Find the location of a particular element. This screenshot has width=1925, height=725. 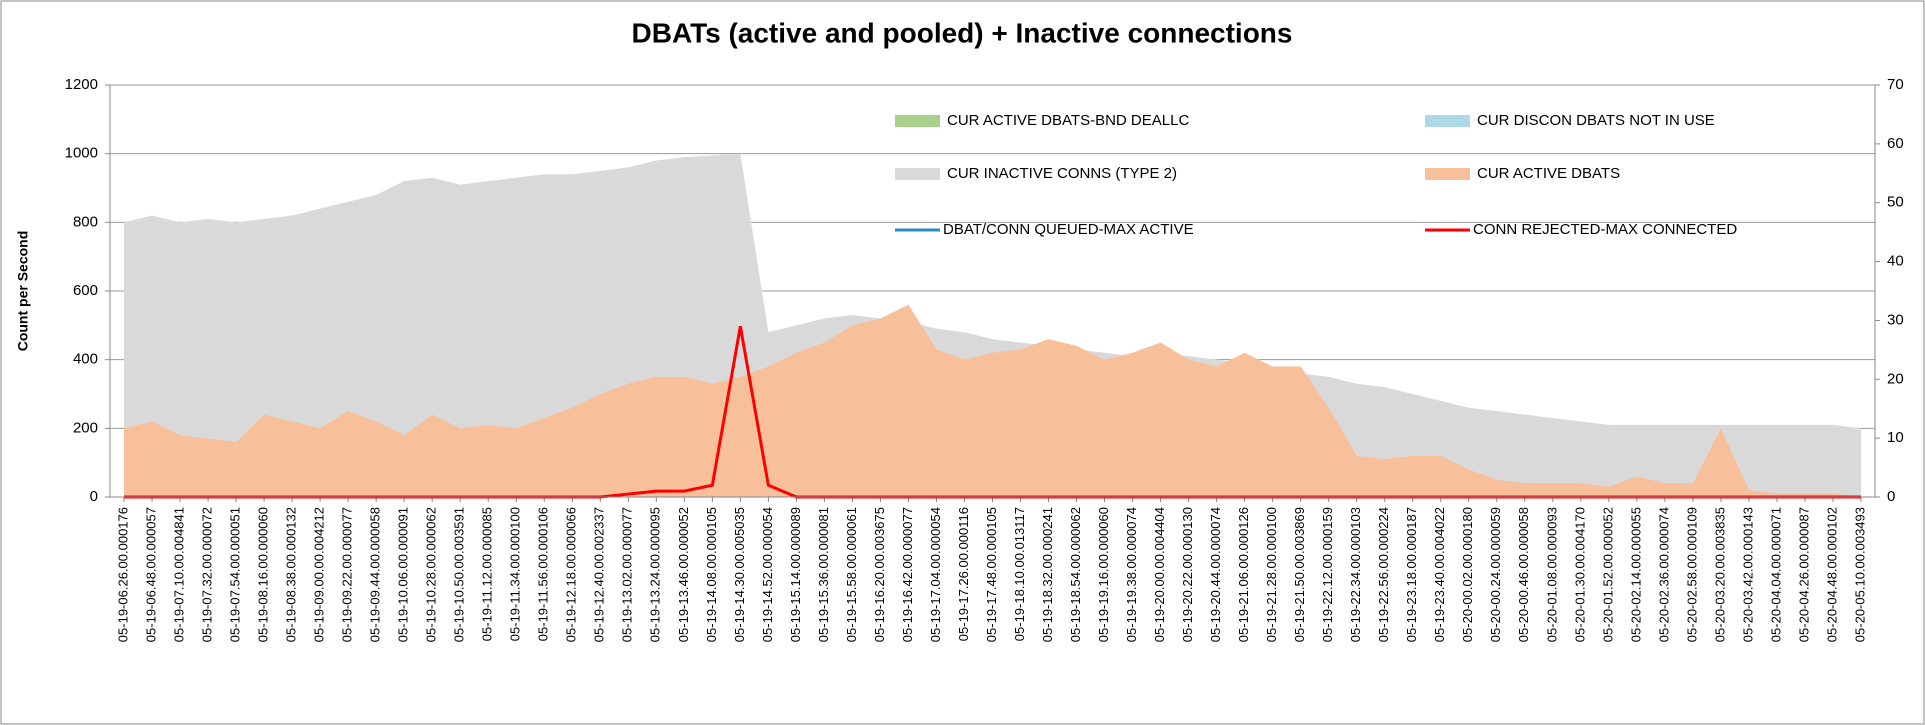

x-tick-label: 05-20-00.24.00.000059 is located at coordinates (1495, 574).